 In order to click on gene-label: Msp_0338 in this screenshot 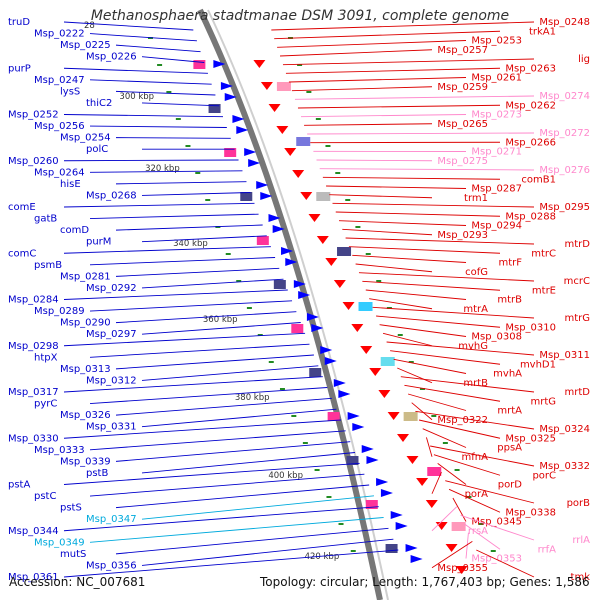, I will do `click(530, 512)`.